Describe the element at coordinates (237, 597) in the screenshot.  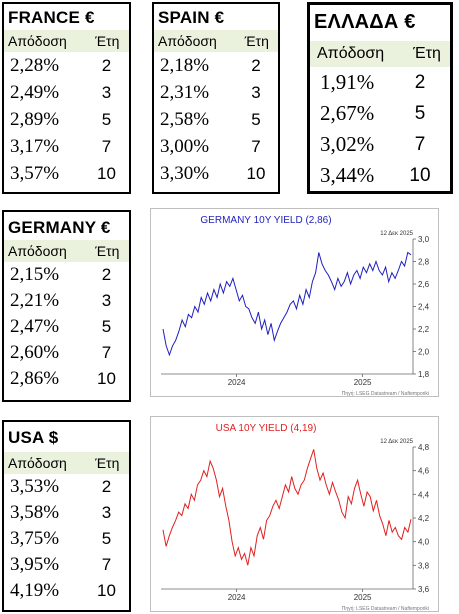
I see `usa-x-tick-label: 2024` at that location.